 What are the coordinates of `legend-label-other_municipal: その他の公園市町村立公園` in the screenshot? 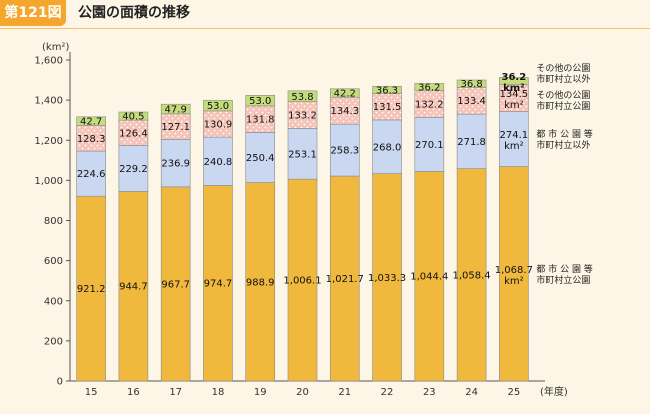 It's located at (563, 100).